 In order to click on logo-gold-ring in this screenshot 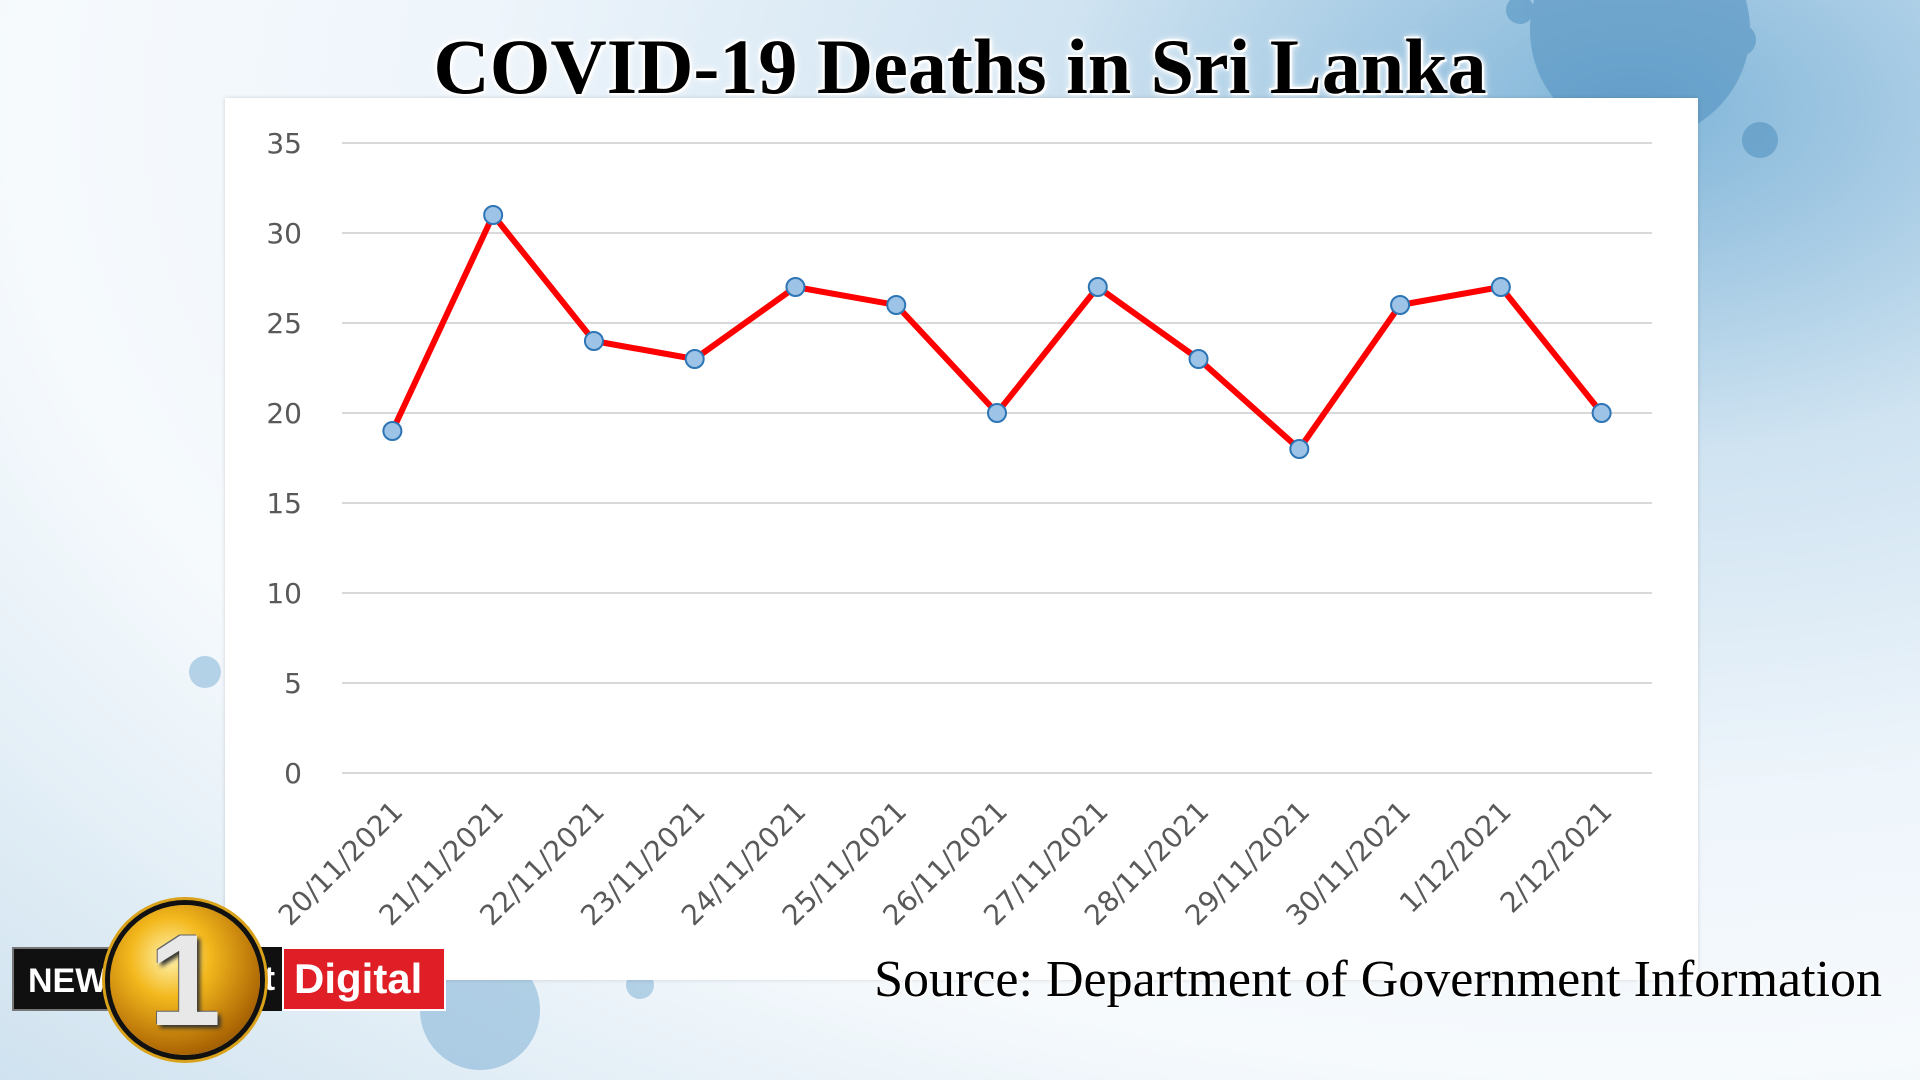, I will do `click(185, 980)`.